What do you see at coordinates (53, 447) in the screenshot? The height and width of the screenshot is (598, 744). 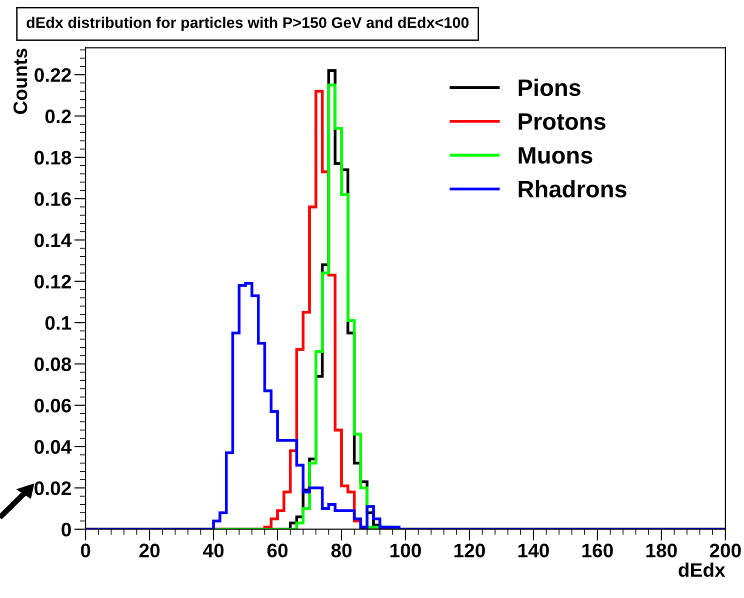 I see `y-tick-label: 0.04` at bounding box center [53, 447].